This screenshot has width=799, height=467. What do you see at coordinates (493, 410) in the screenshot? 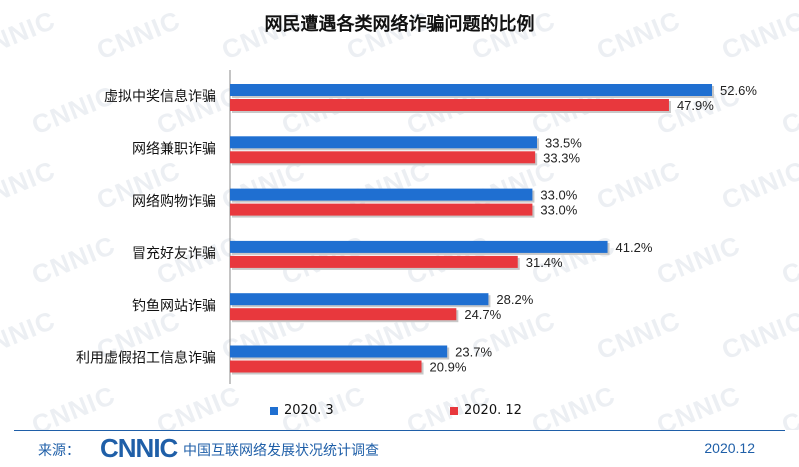
I see `legend-label-series2: 2020. 12` at bounding box center [493, 410].